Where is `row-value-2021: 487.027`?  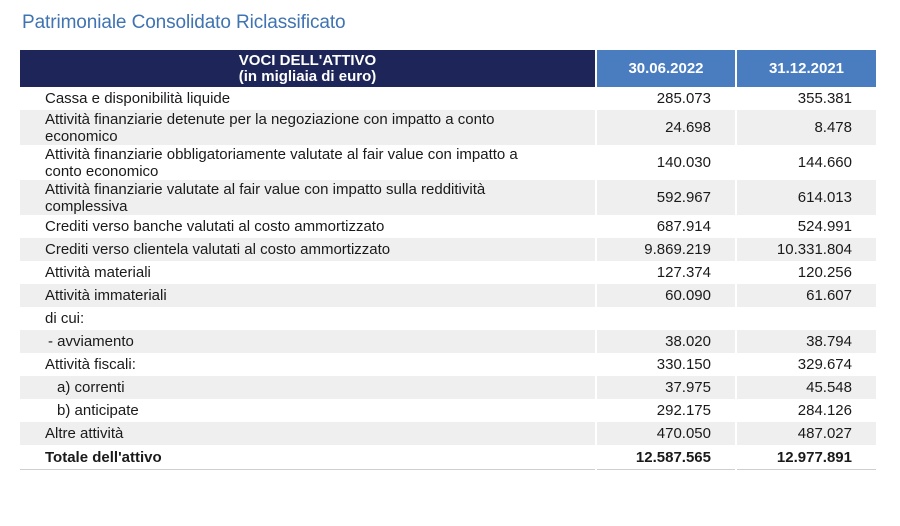
row-value-2021: 487.027 is located at coordinates (805, 433).